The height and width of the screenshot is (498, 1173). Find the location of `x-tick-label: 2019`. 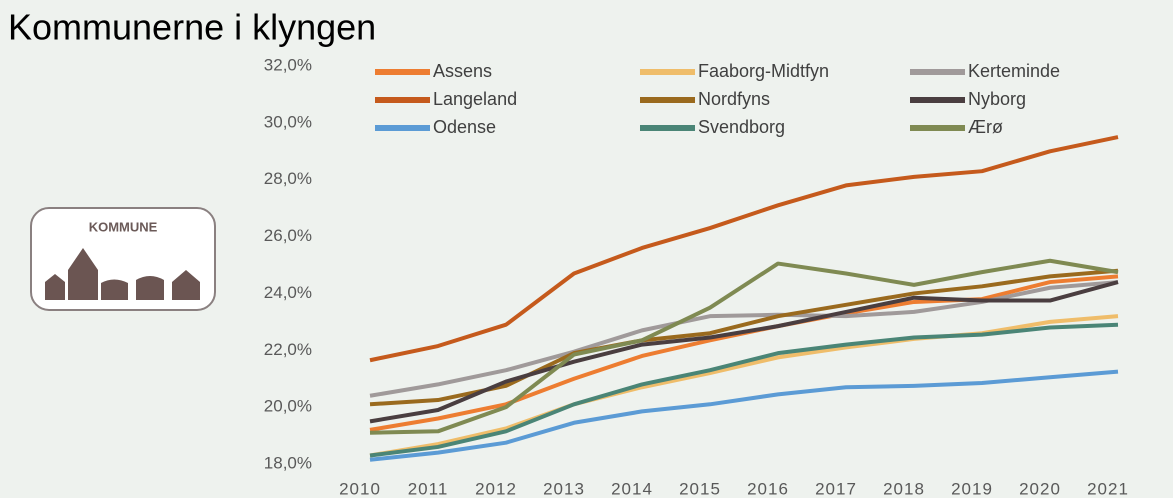

x-tick-label: 2019 is located at coordinates (972, 488).